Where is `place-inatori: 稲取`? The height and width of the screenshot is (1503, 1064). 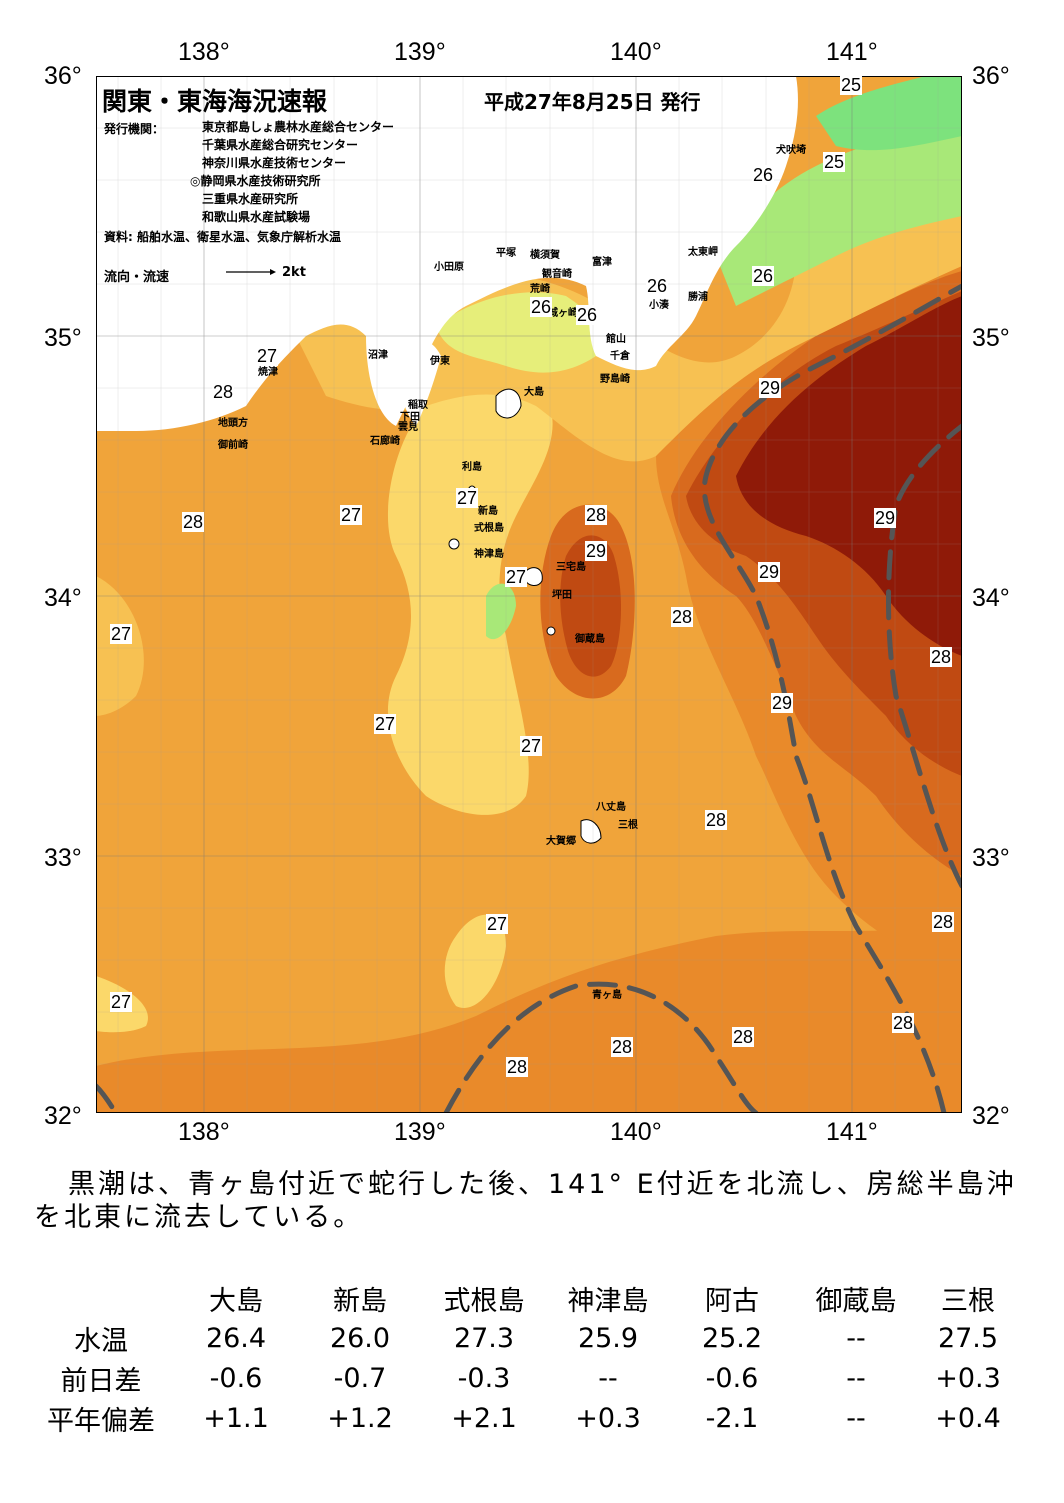 place-inatori: 稲取 is located at coordinates (418, 405).